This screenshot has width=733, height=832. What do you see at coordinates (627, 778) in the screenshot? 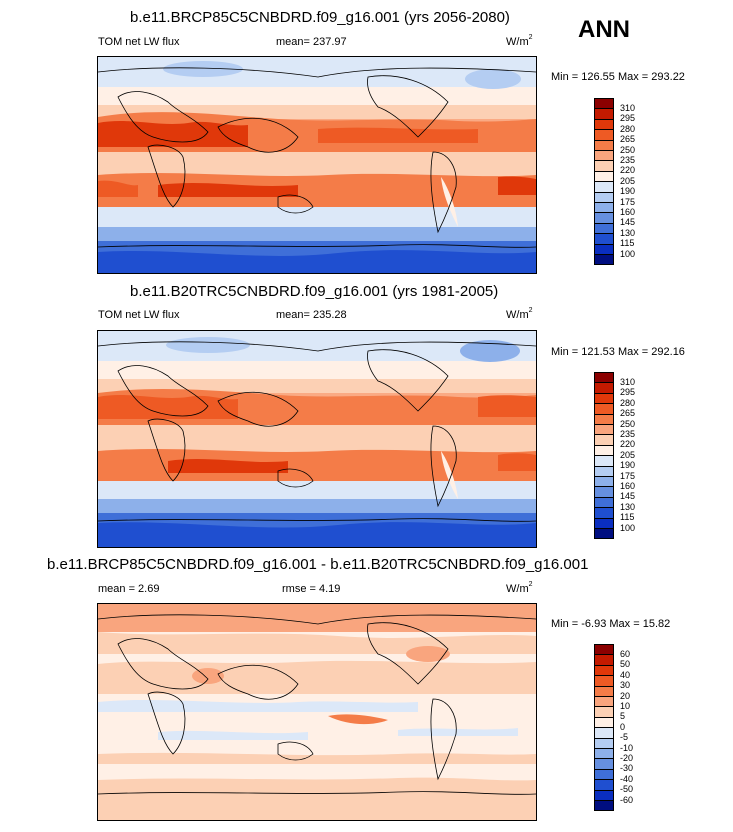
I see `panel3-colorbar-tick-label: -40` at bounding box center [627, 778].